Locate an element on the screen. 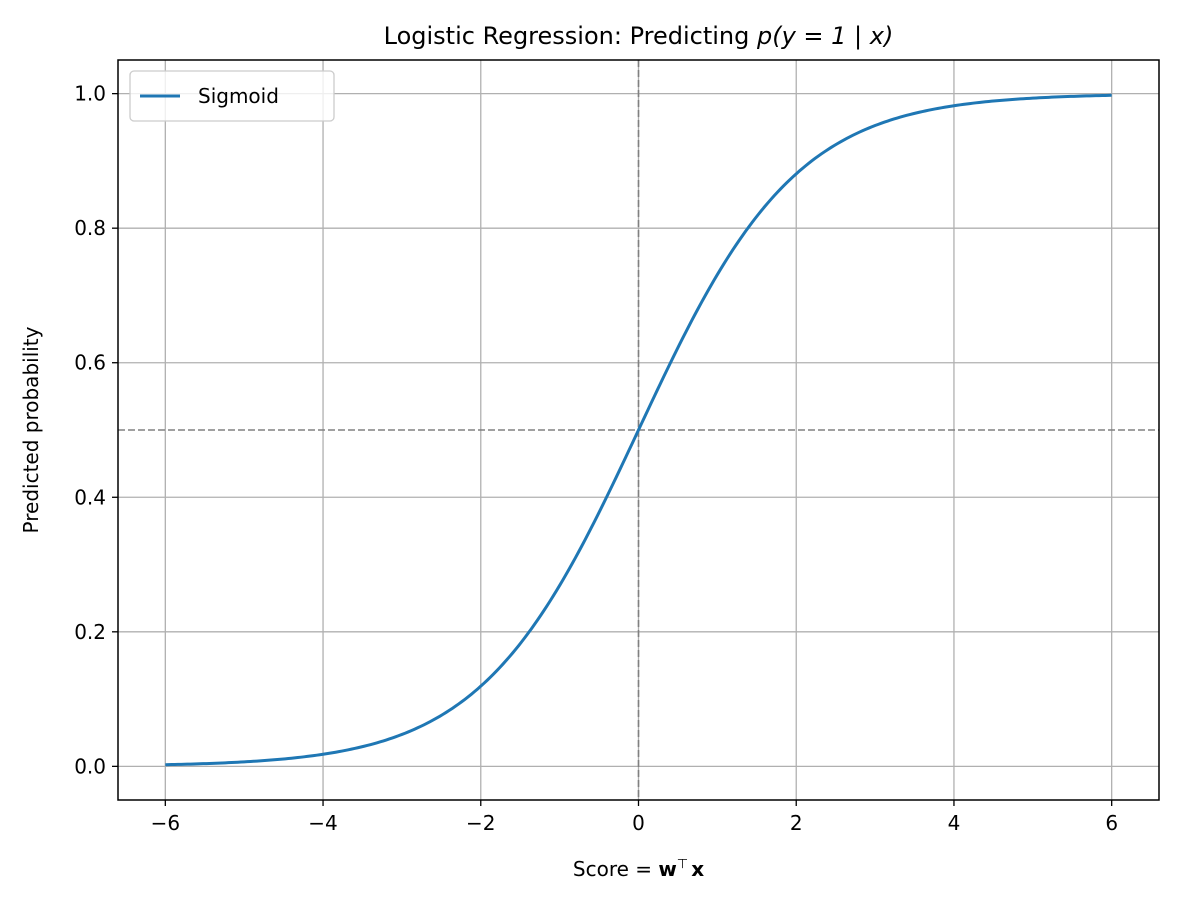 This screenshot has height=902, width=1177. x-tick-label: 6 is located at coordinates (1111, 823).